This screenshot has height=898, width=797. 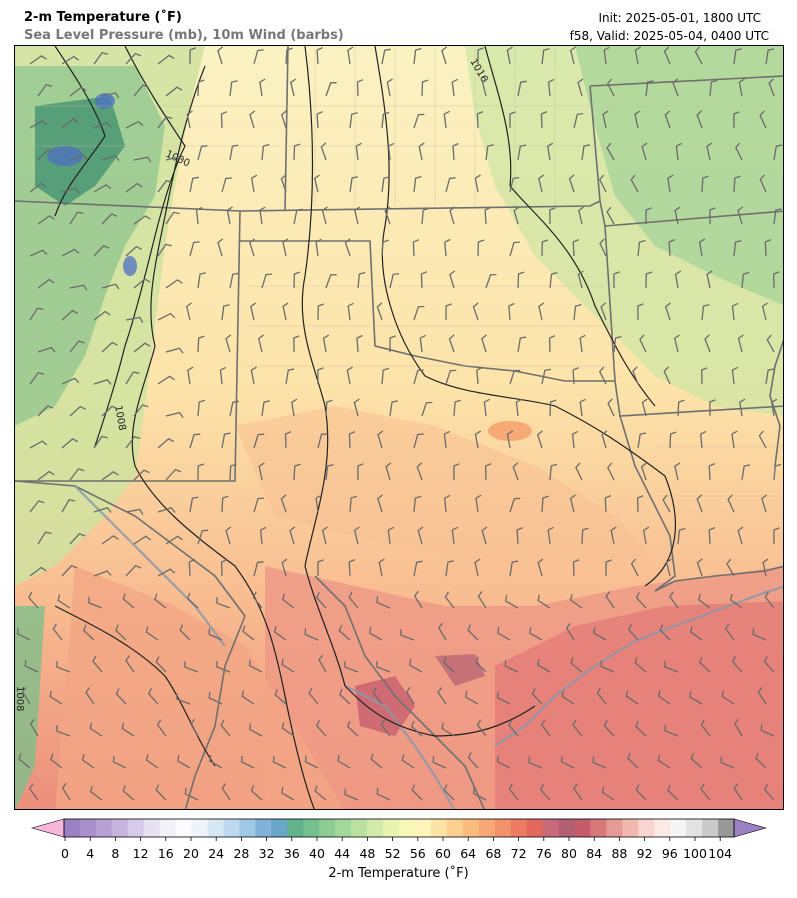 What do you see at coordinates (30, 707) in the screenshot?
I see `western-green-strip` at bounding box center [30, 707].